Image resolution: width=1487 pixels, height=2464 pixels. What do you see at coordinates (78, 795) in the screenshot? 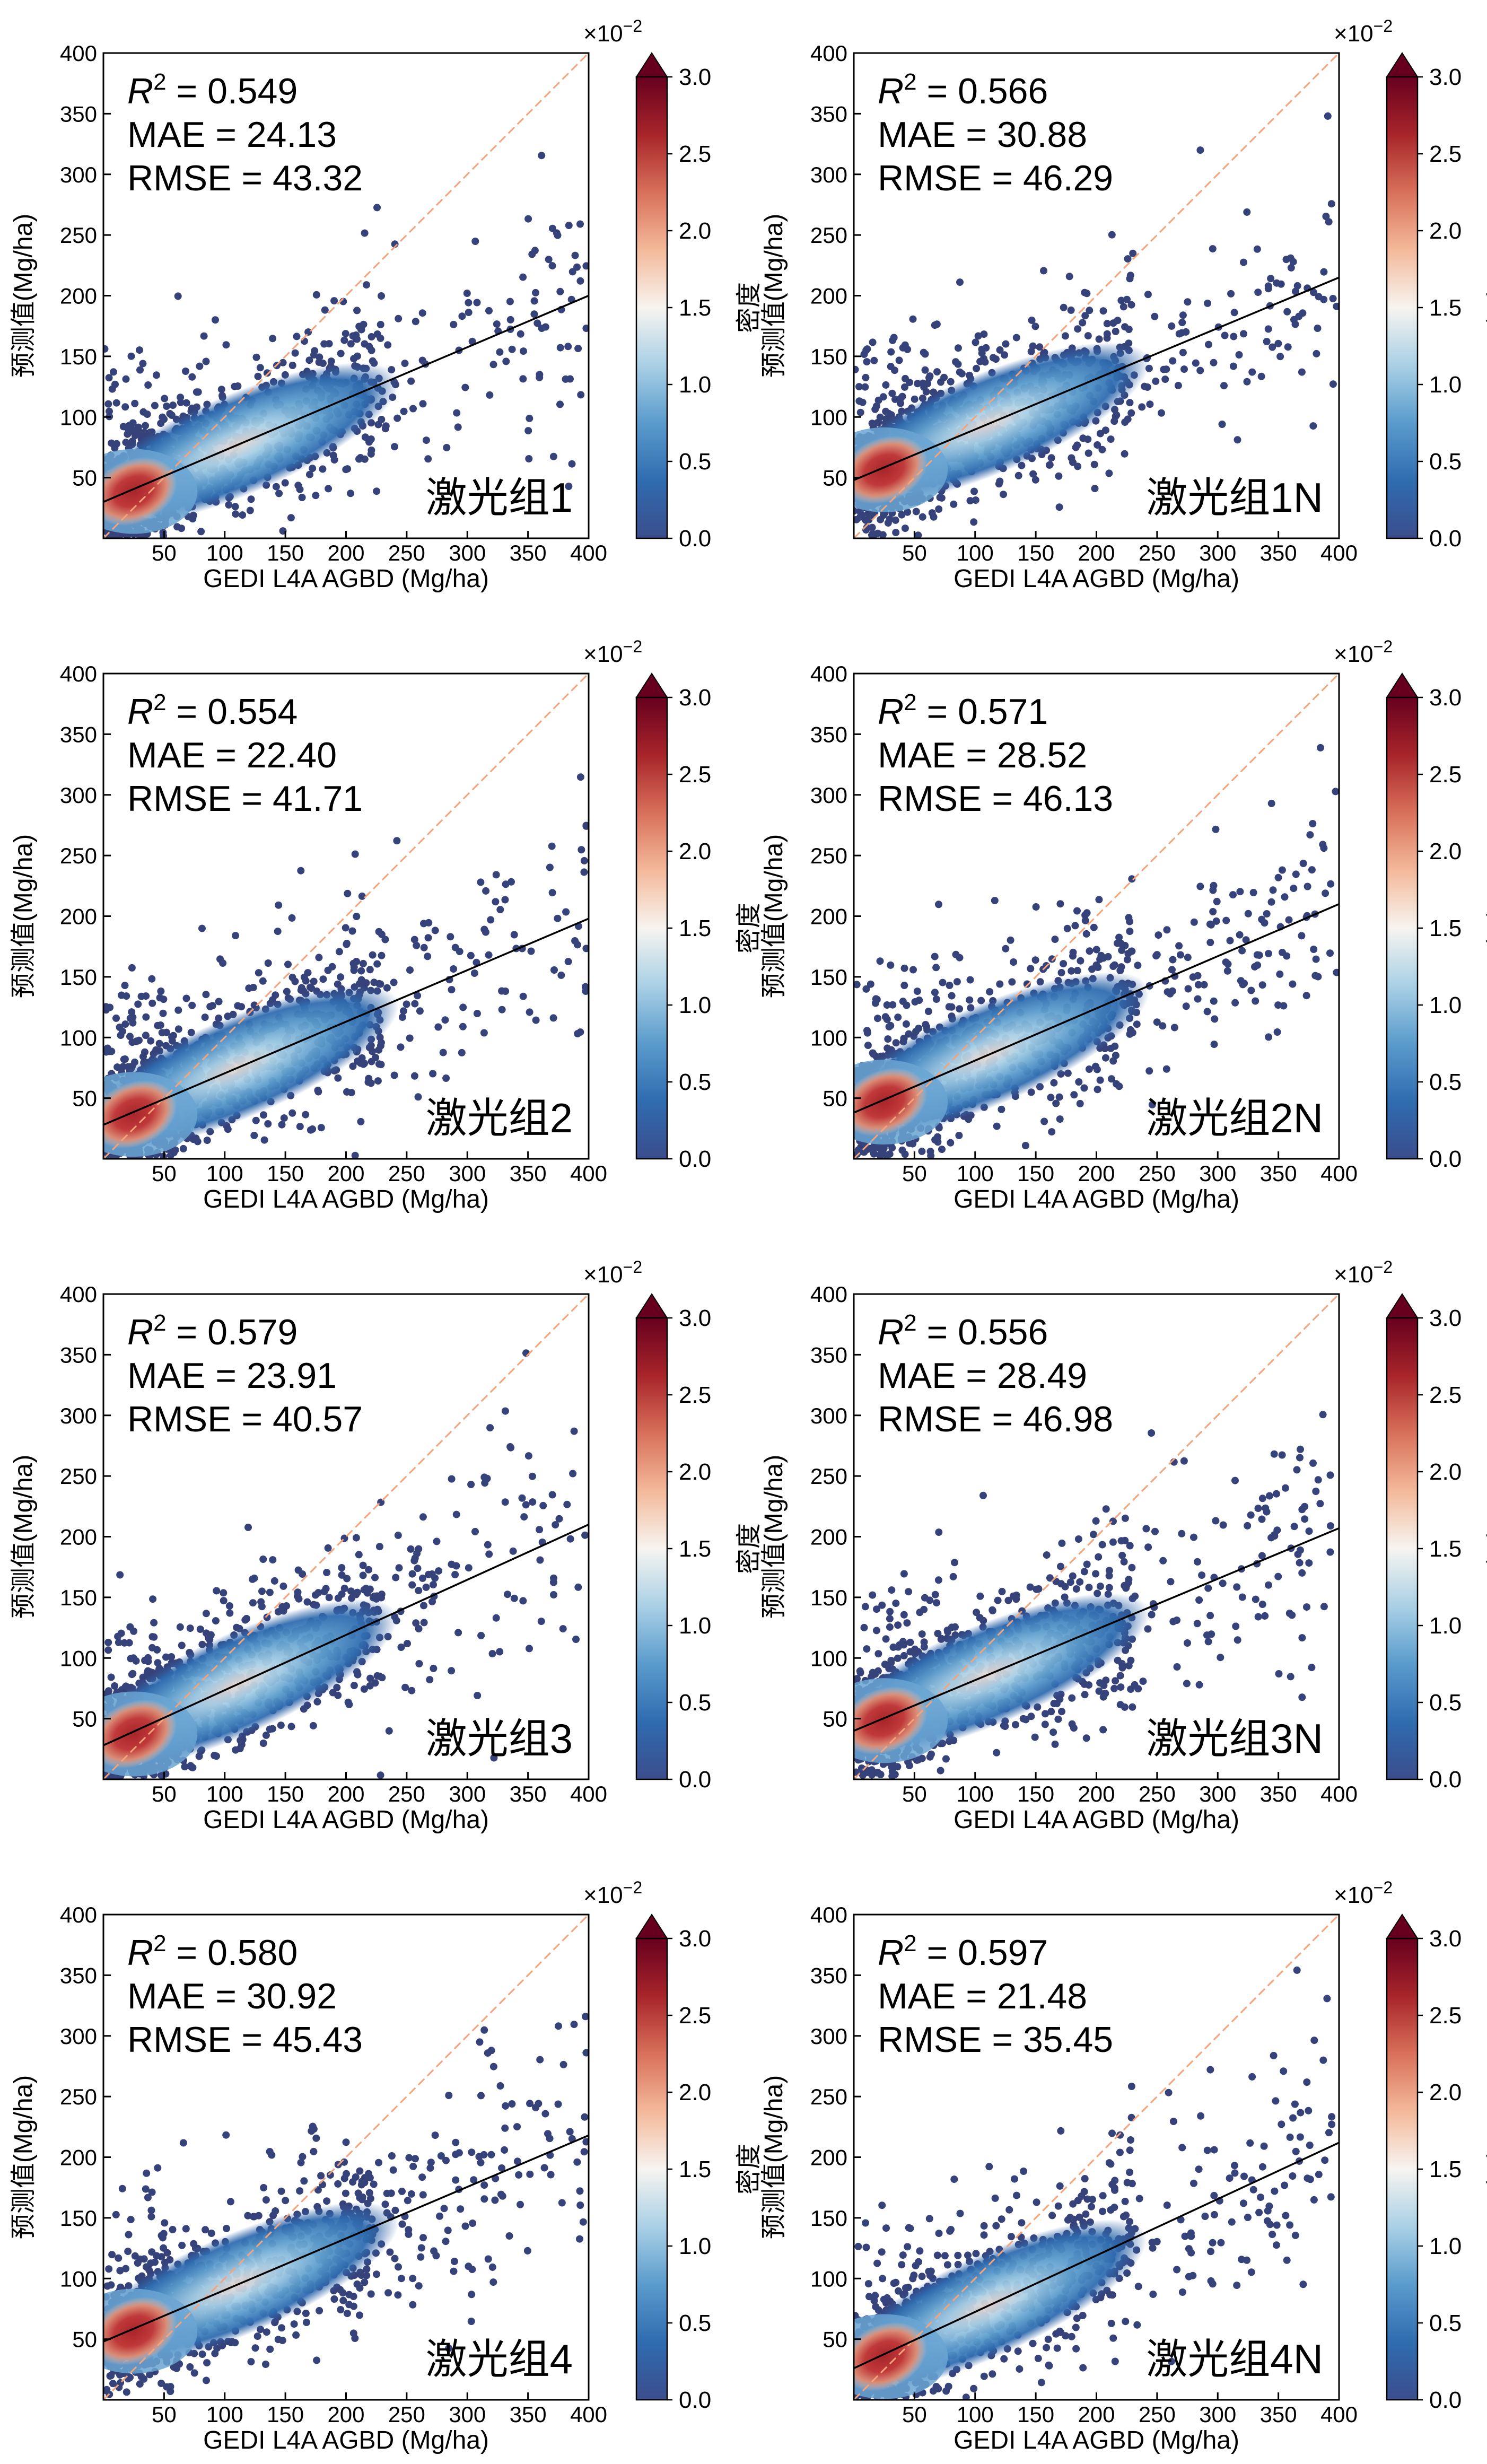
I see `y-tick-label: 300` at bounding box center [78, 795].